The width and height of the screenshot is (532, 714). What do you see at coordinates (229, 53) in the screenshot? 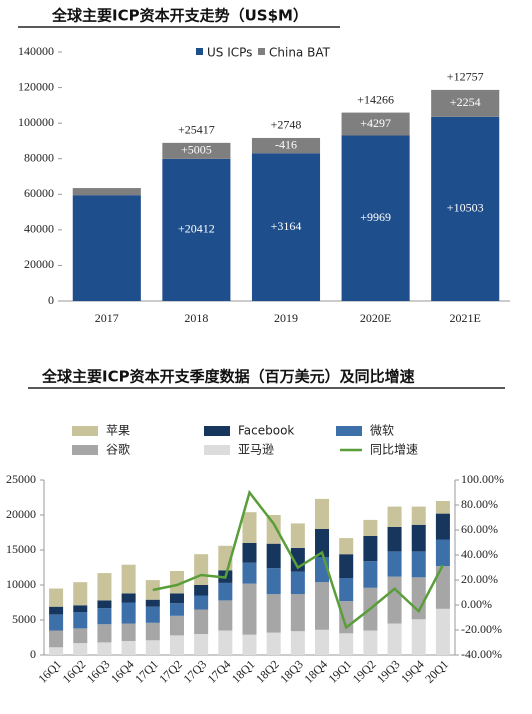
I see `legend-label: US ICPs` at bounding box center [229, 53].